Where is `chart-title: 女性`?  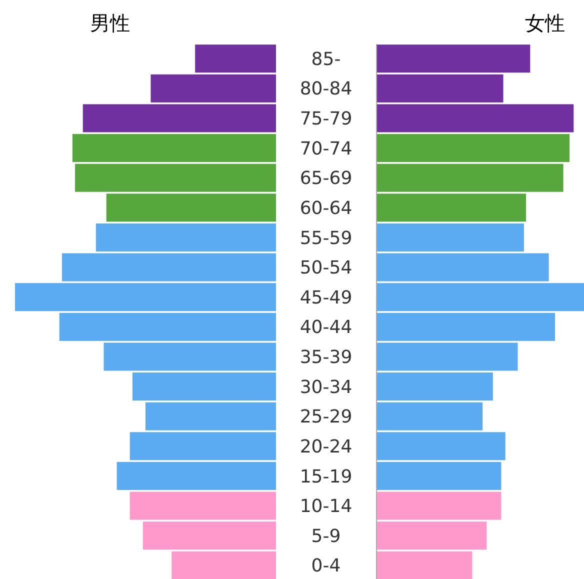 chart-title: 女性 is located at coordinates (545, 23).